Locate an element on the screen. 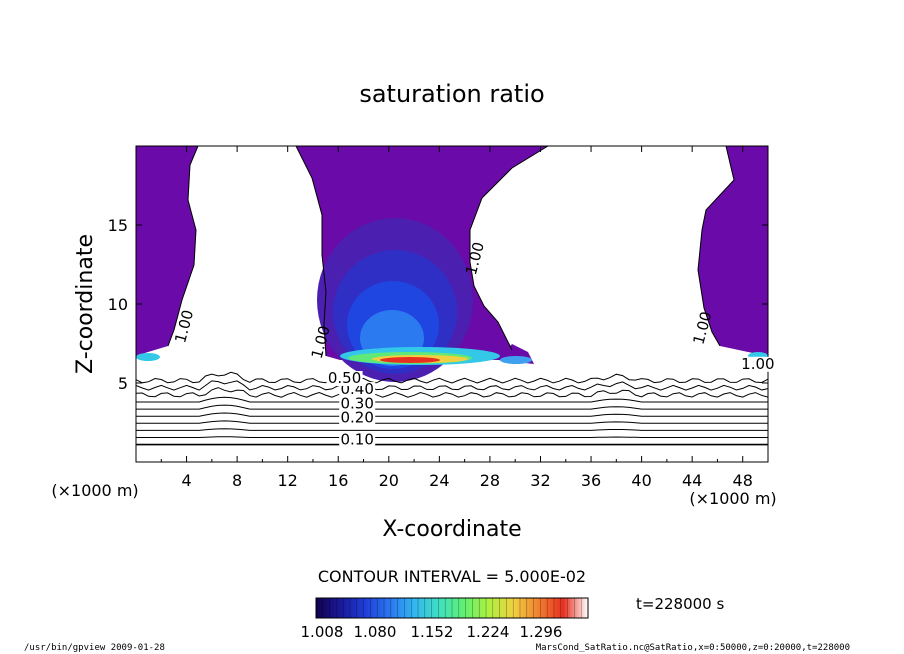  contour-label: 0.50 is located at coordinates (344, 378).